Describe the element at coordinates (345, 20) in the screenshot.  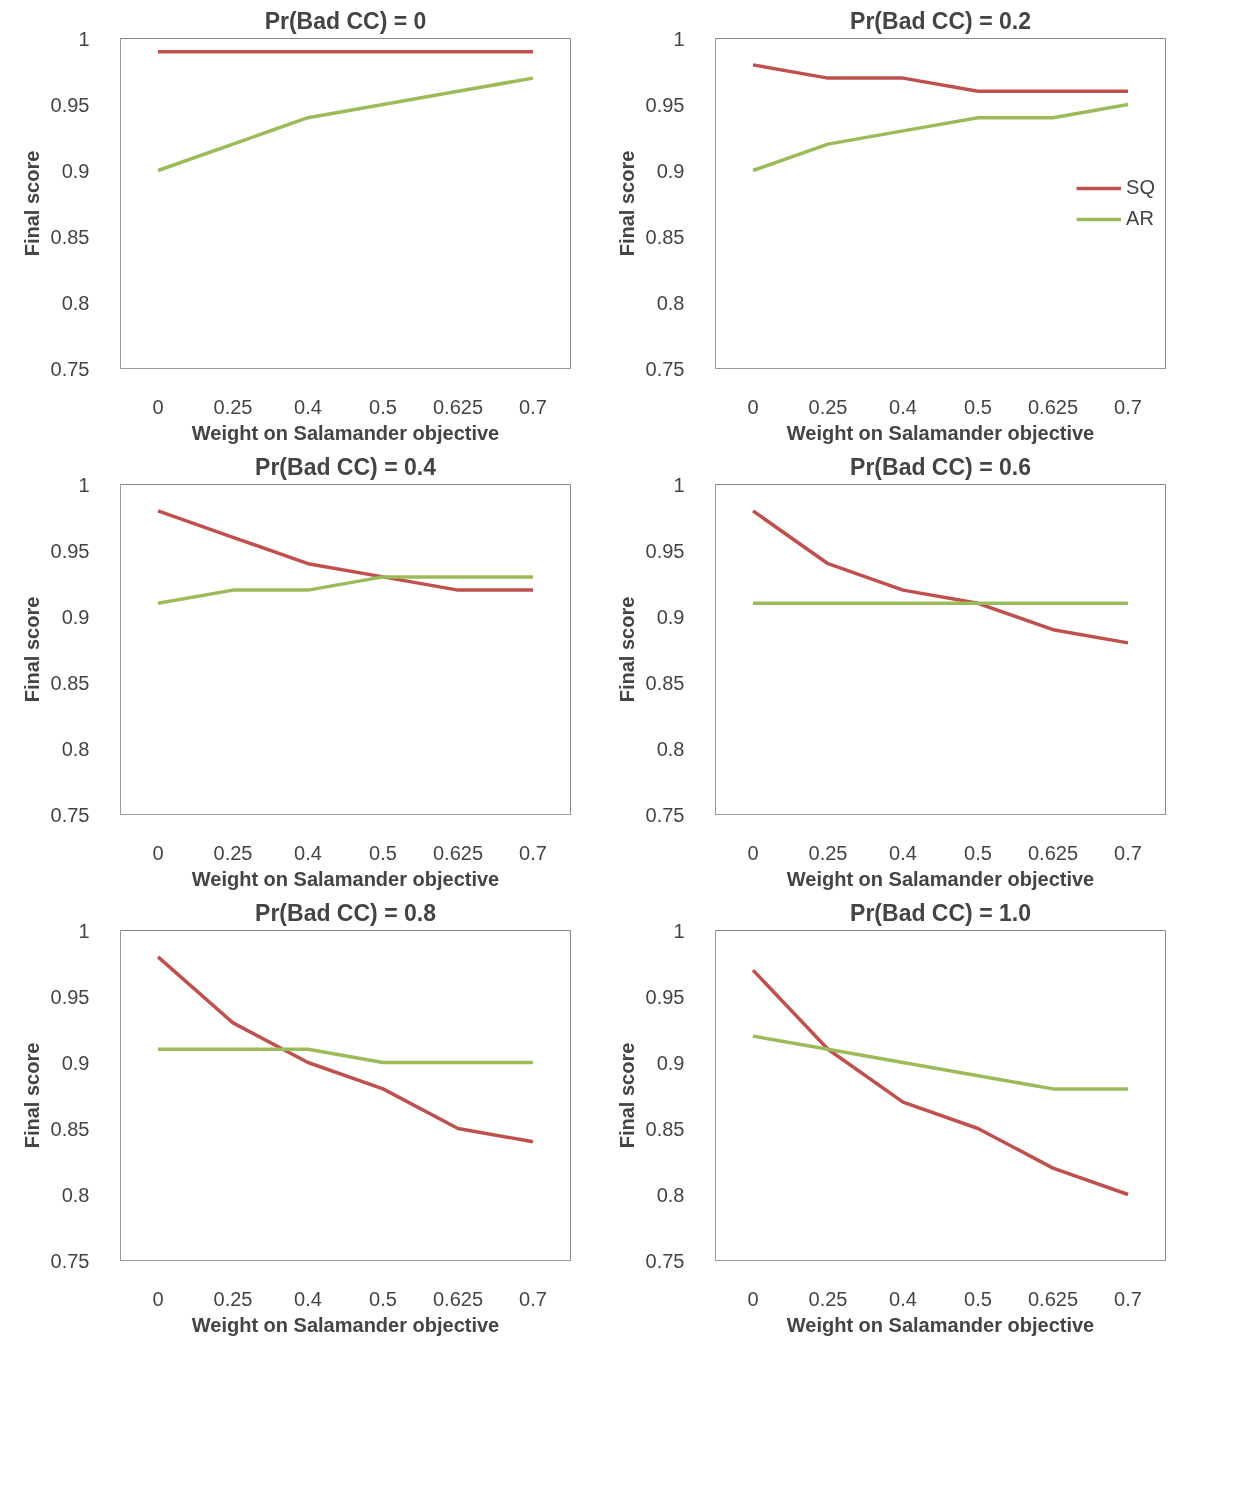
I see `chart-title: Pr(Bad CC) = 0` at that location.